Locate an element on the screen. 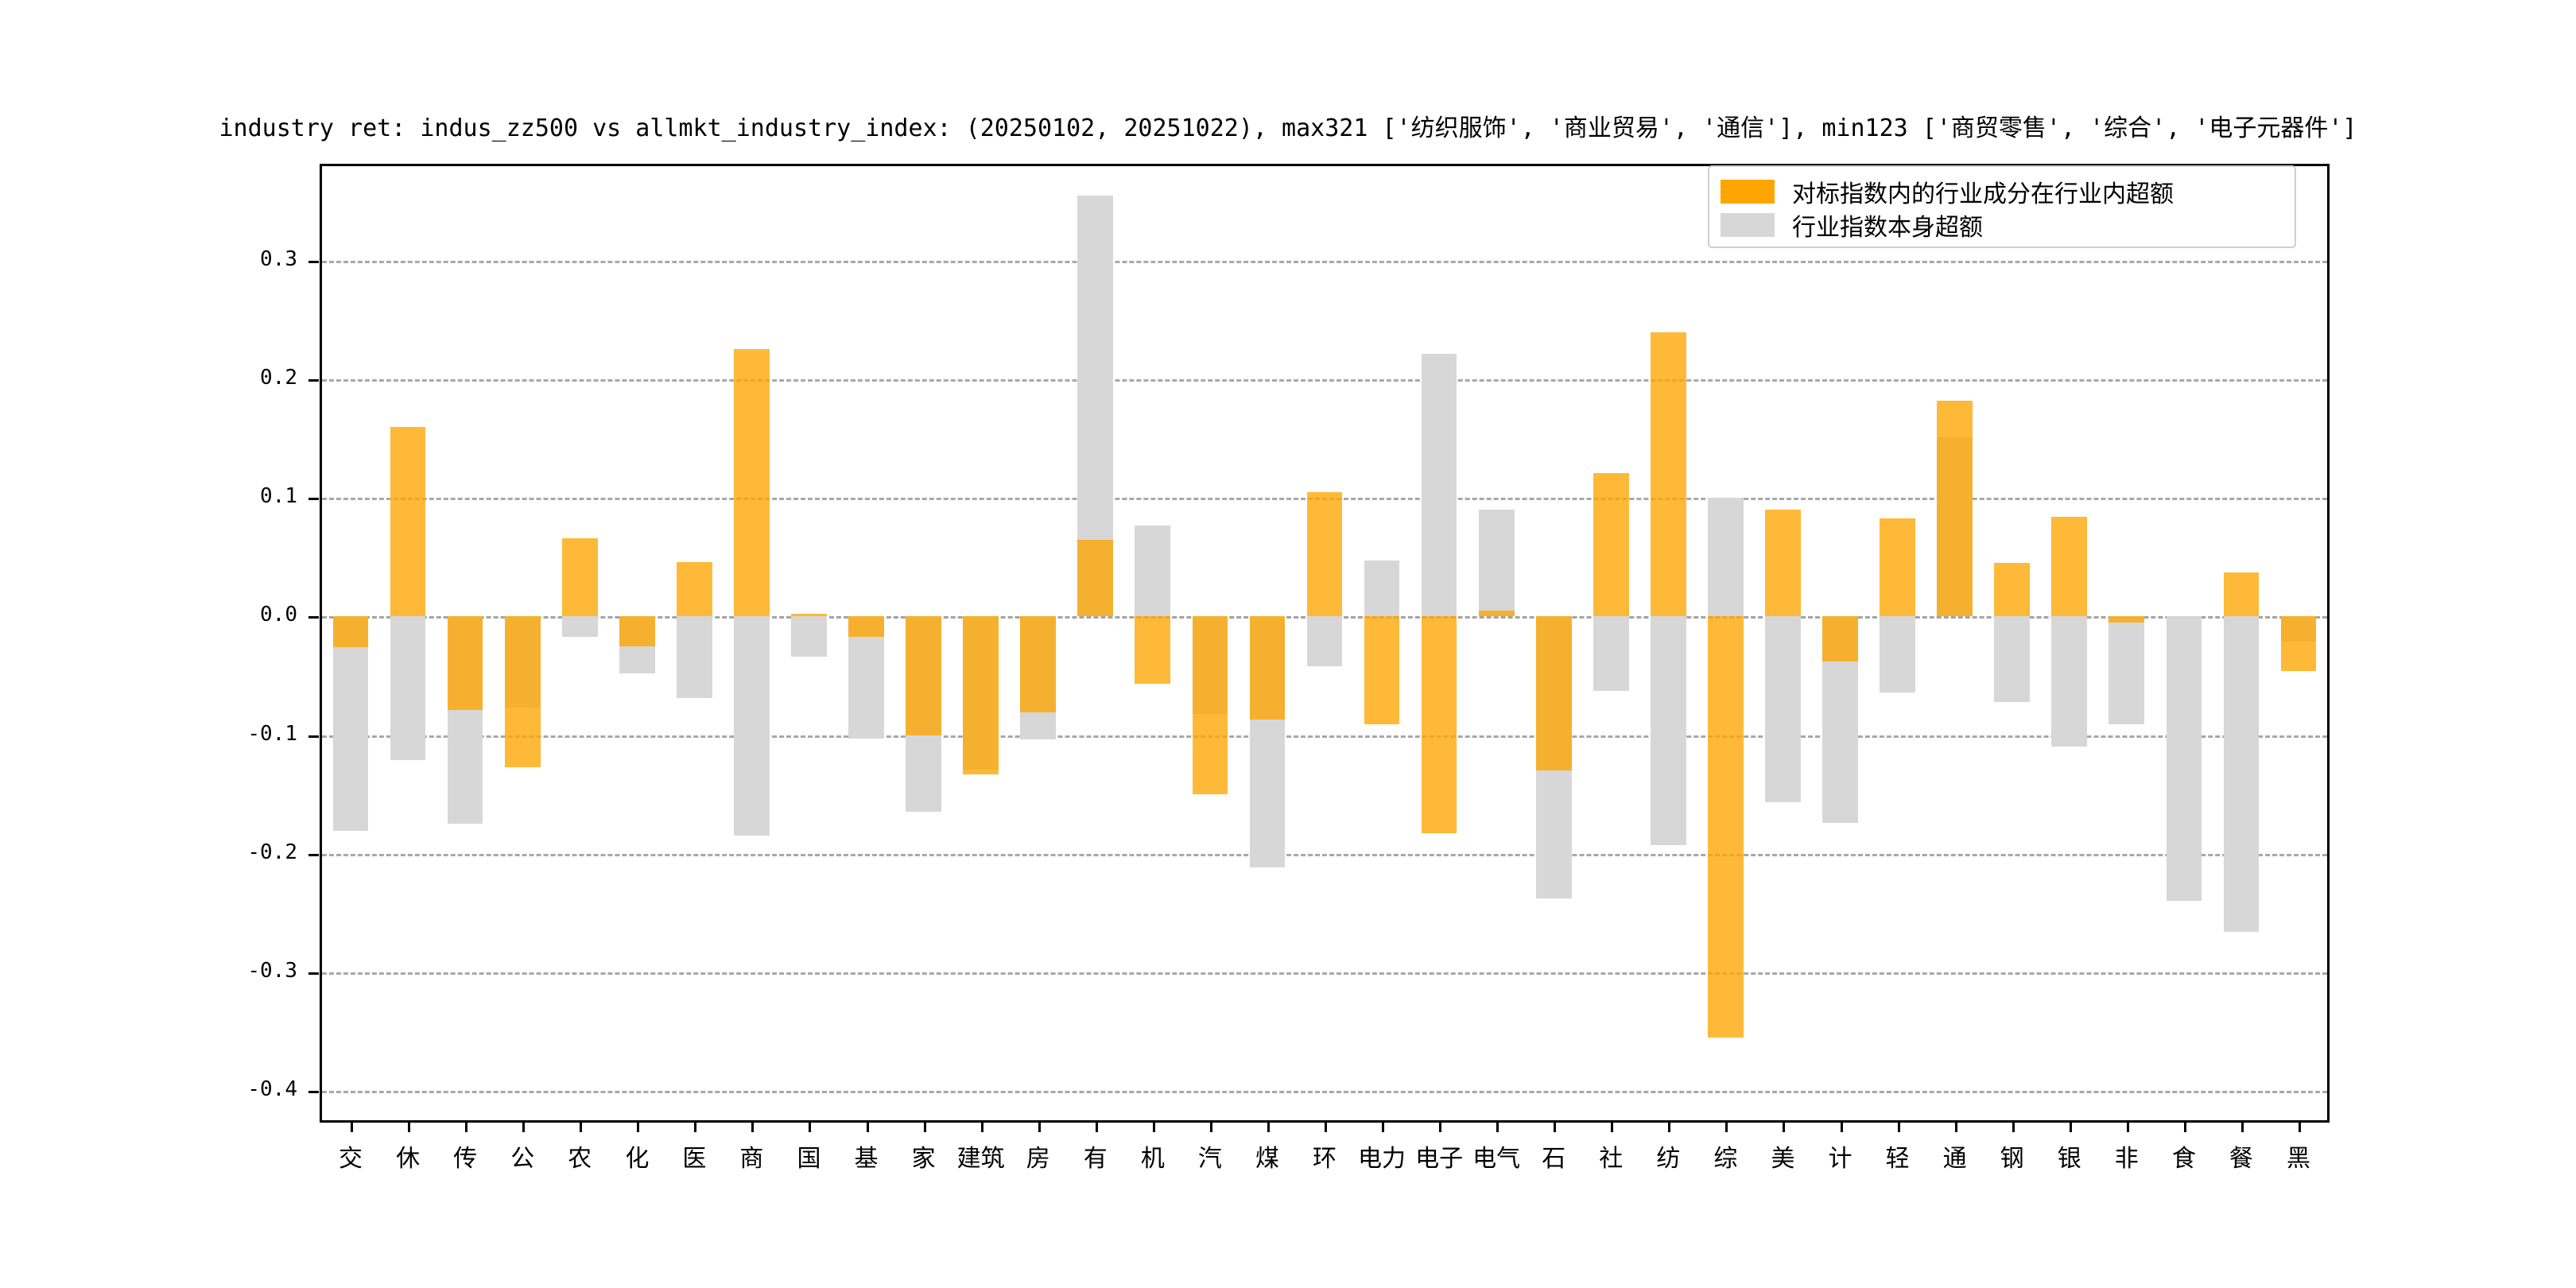 The image size is (2576, 1288). y-tick-label-6: -0.3 is located at coordinates (272, 970).